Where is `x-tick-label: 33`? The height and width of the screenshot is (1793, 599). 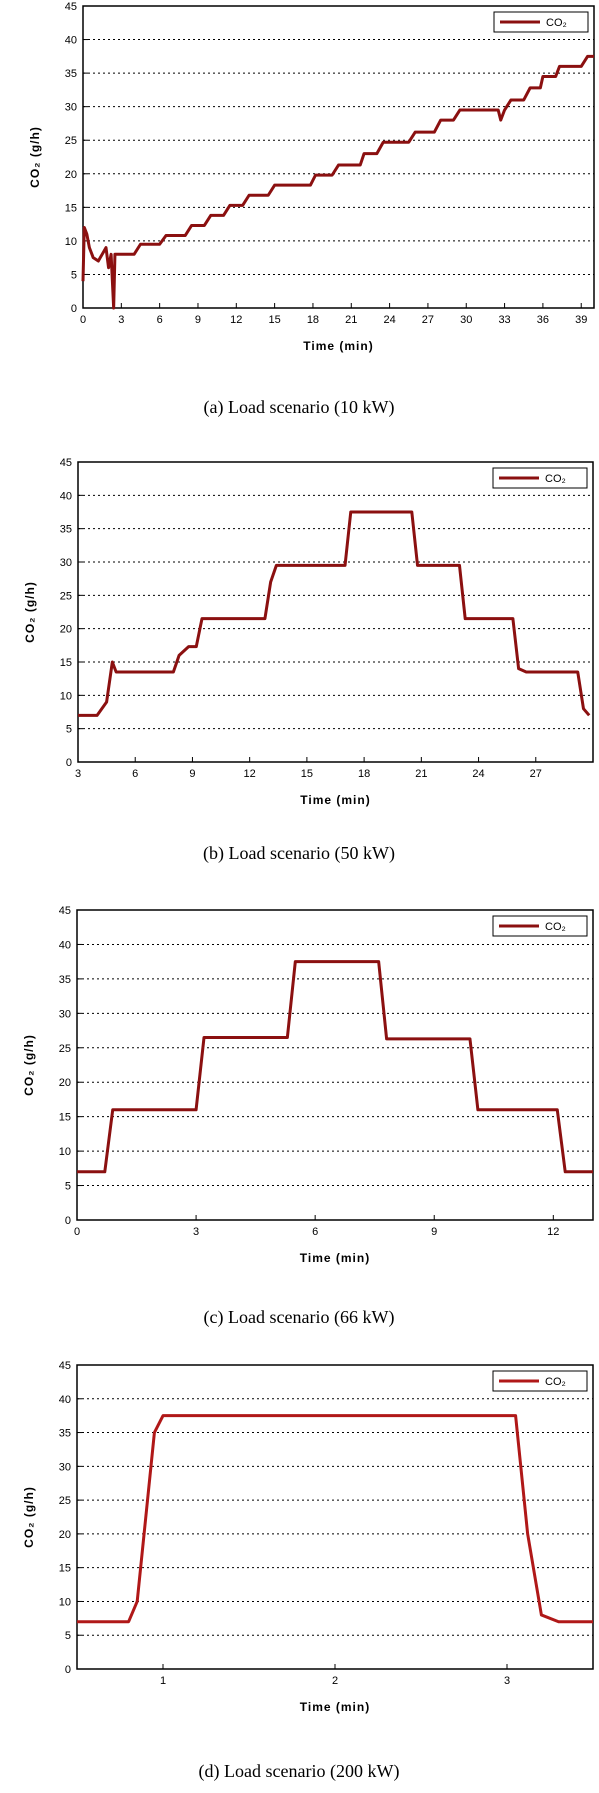
x-tick-label: 33 is located at coordinates (504, 320).